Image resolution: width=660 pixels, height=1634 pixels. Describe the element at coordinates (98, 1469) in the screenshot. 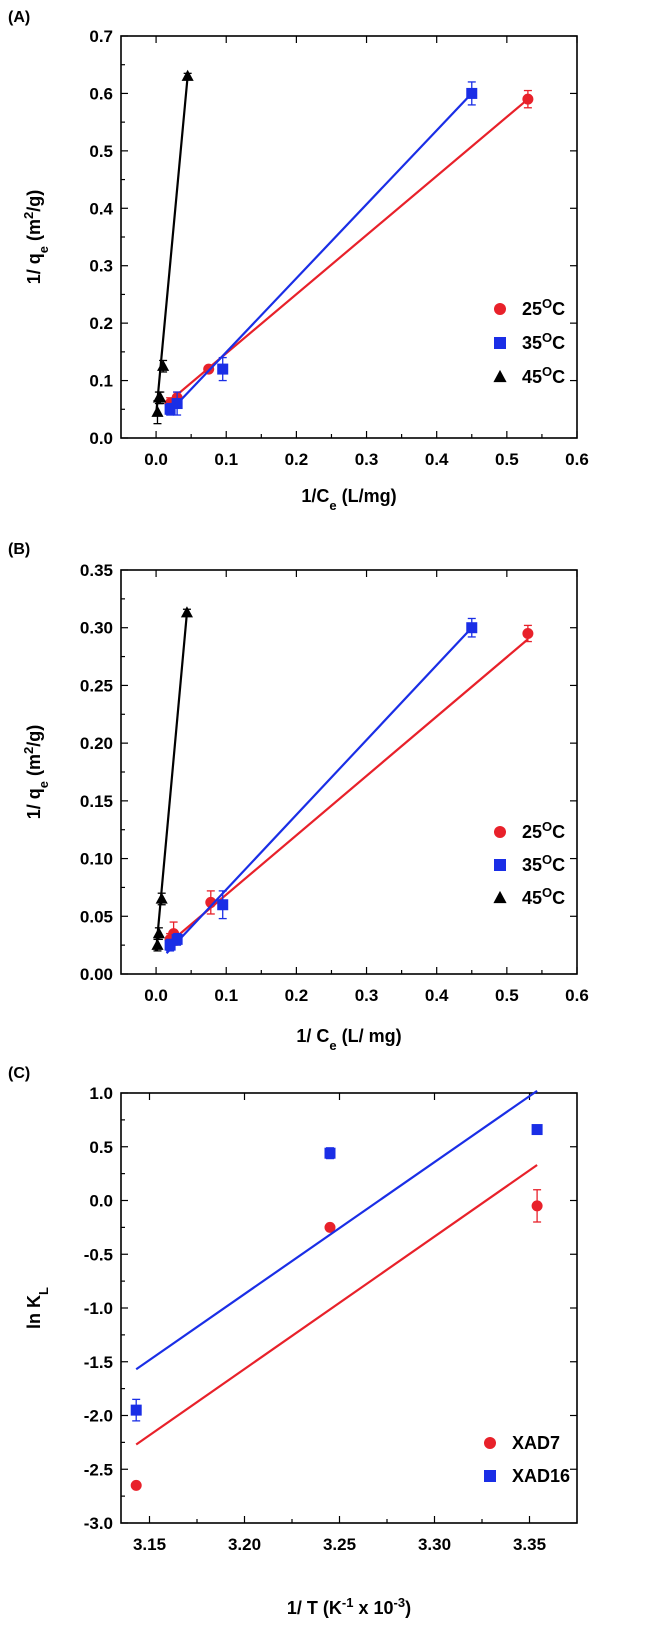

I see `y-tick-label: -2.5` at that location.